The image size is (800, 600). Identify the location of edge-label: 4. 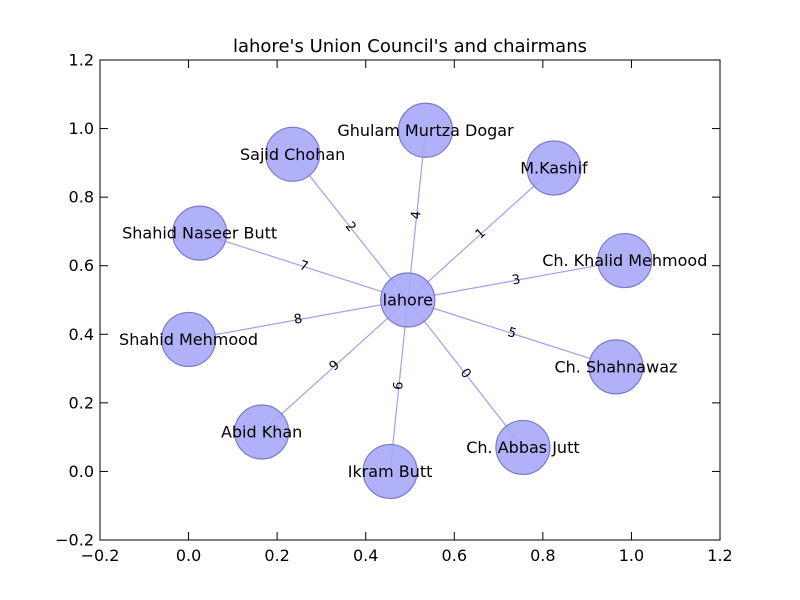
(417, 215).